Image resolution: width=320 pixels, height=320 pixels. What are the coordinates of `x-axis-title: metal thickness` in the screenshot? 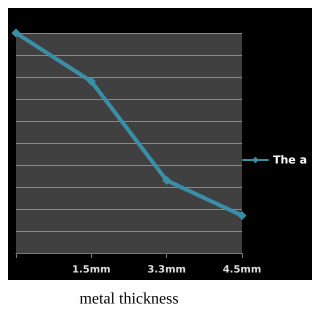 It's located at (129, 299).